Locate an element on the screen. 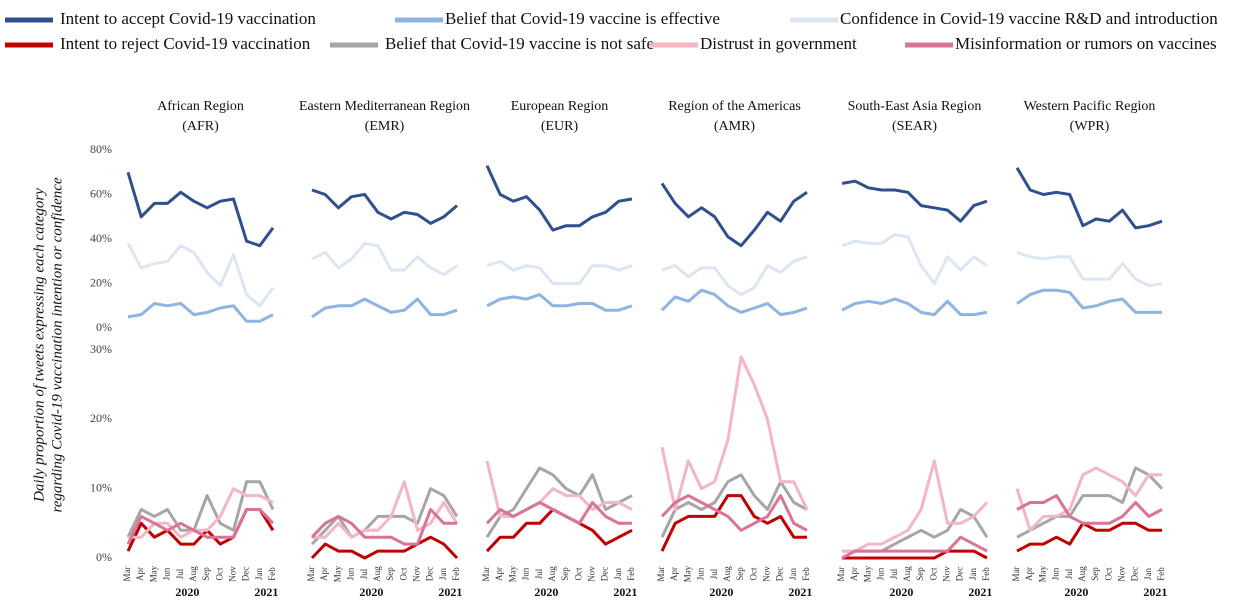 This screenshot has height=601, width=1244. panel-title: Western Pacific Region is located at coordinates (1090, 106).